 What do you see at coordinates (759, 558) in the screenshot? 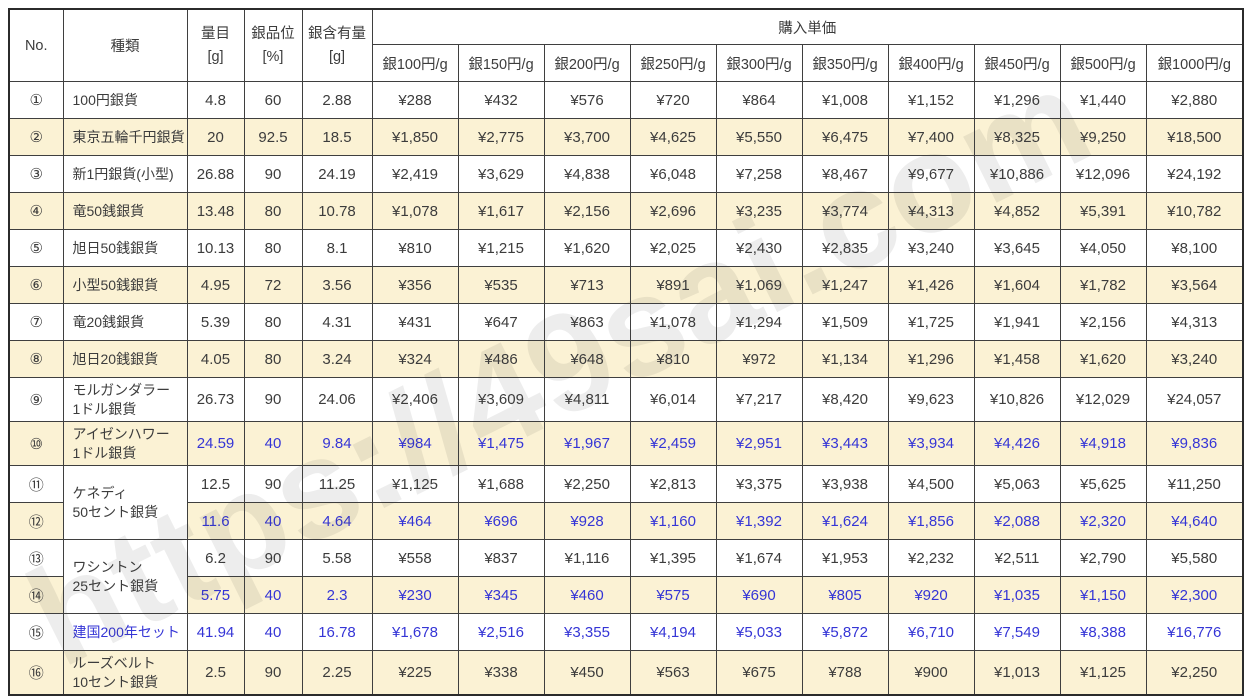
I see `price-cell: ¥1,674` at bounding box center [759, 558].